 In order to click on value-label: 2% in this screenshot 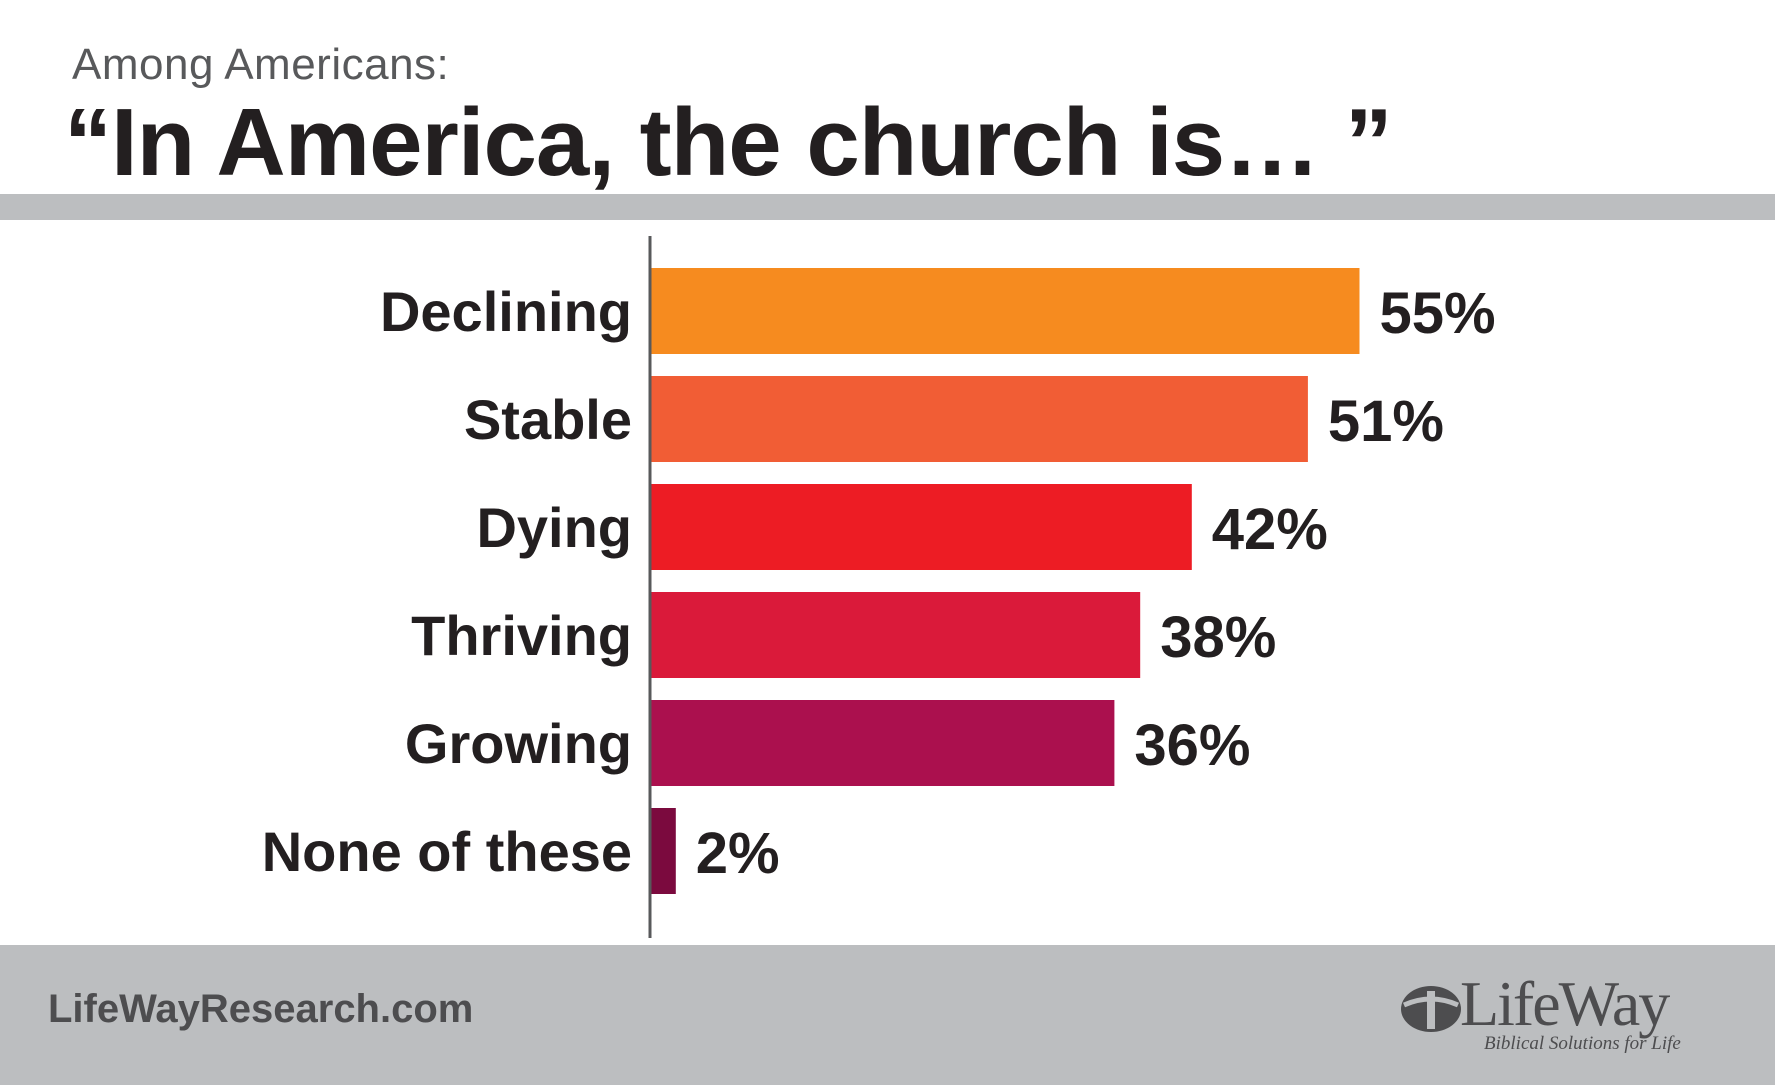, I will do `click(738, 853)`.